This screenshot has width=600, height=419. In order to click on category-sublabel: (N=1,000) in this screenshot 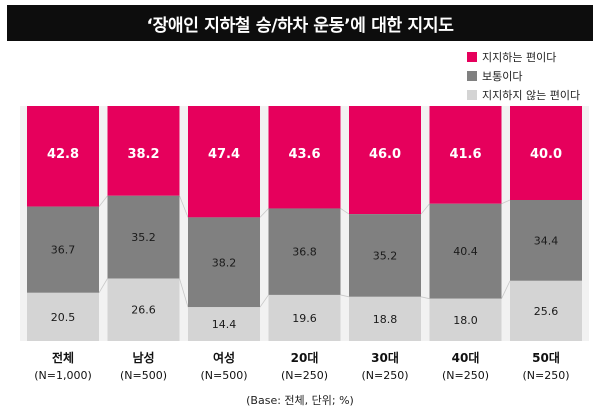, I will do `click(63, 375)`.